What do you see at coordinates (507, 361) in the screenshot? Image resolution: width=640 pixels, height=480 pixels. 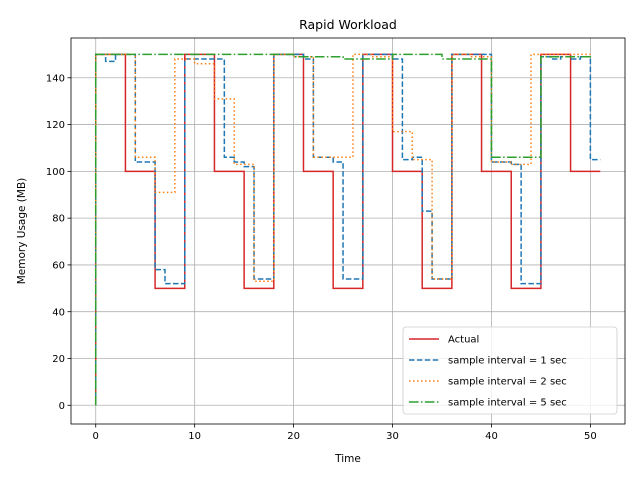 I see `legend-label-2: sample interval = 1 sec` at bounding box center [507, 361].